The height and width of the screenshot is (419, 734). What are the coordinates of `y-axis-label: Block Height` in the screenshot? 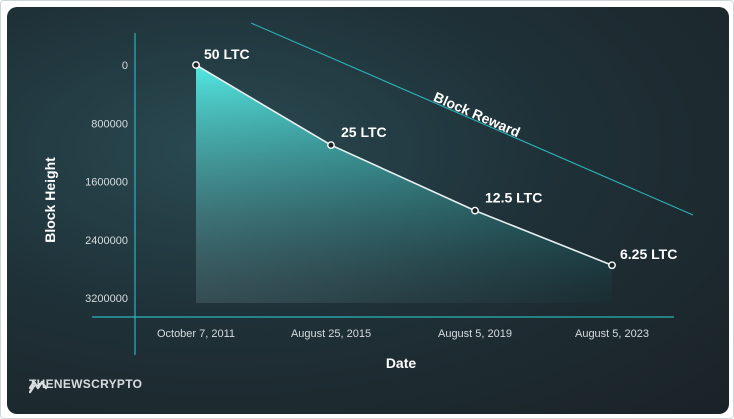 It's located at (50, 200).